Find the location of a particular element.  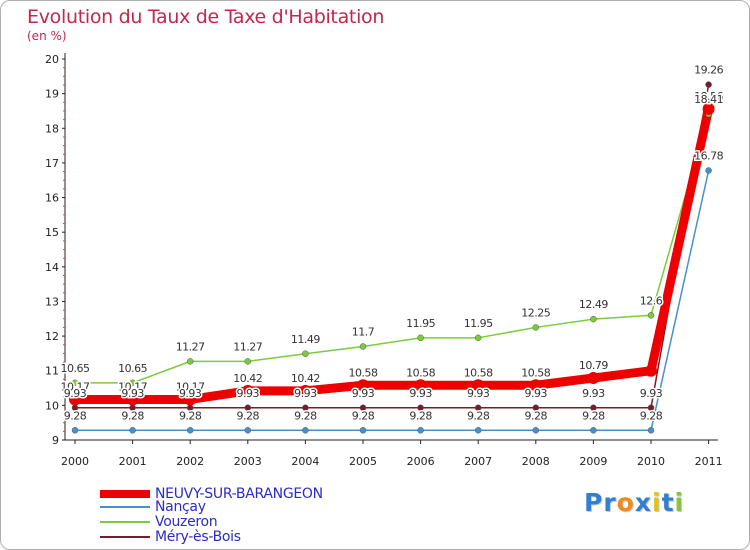

logo-letter: r is located at coordinates (610, 502).